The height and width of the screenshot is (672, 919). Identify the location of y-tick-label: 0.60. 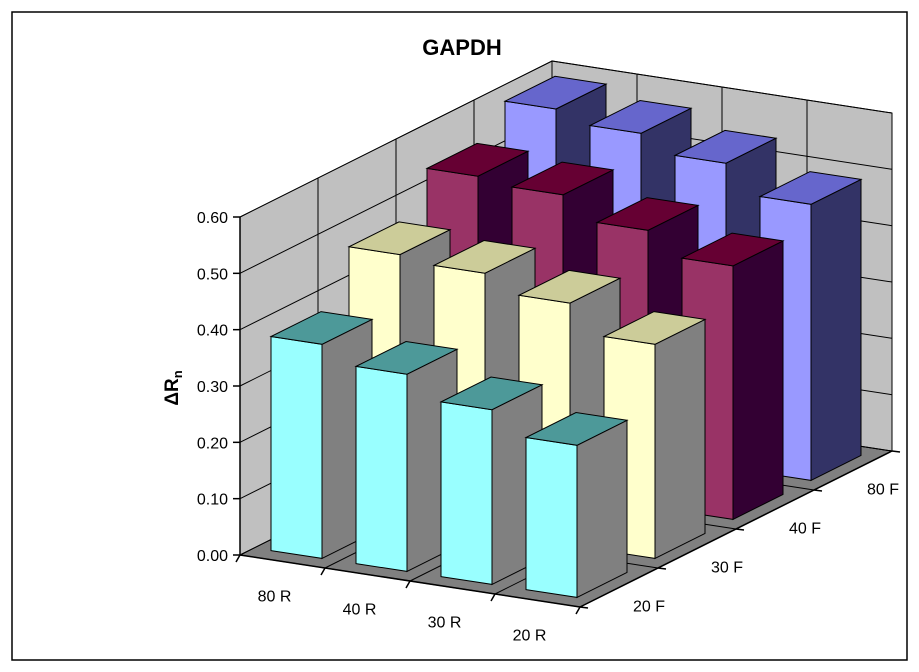
(212, 218).